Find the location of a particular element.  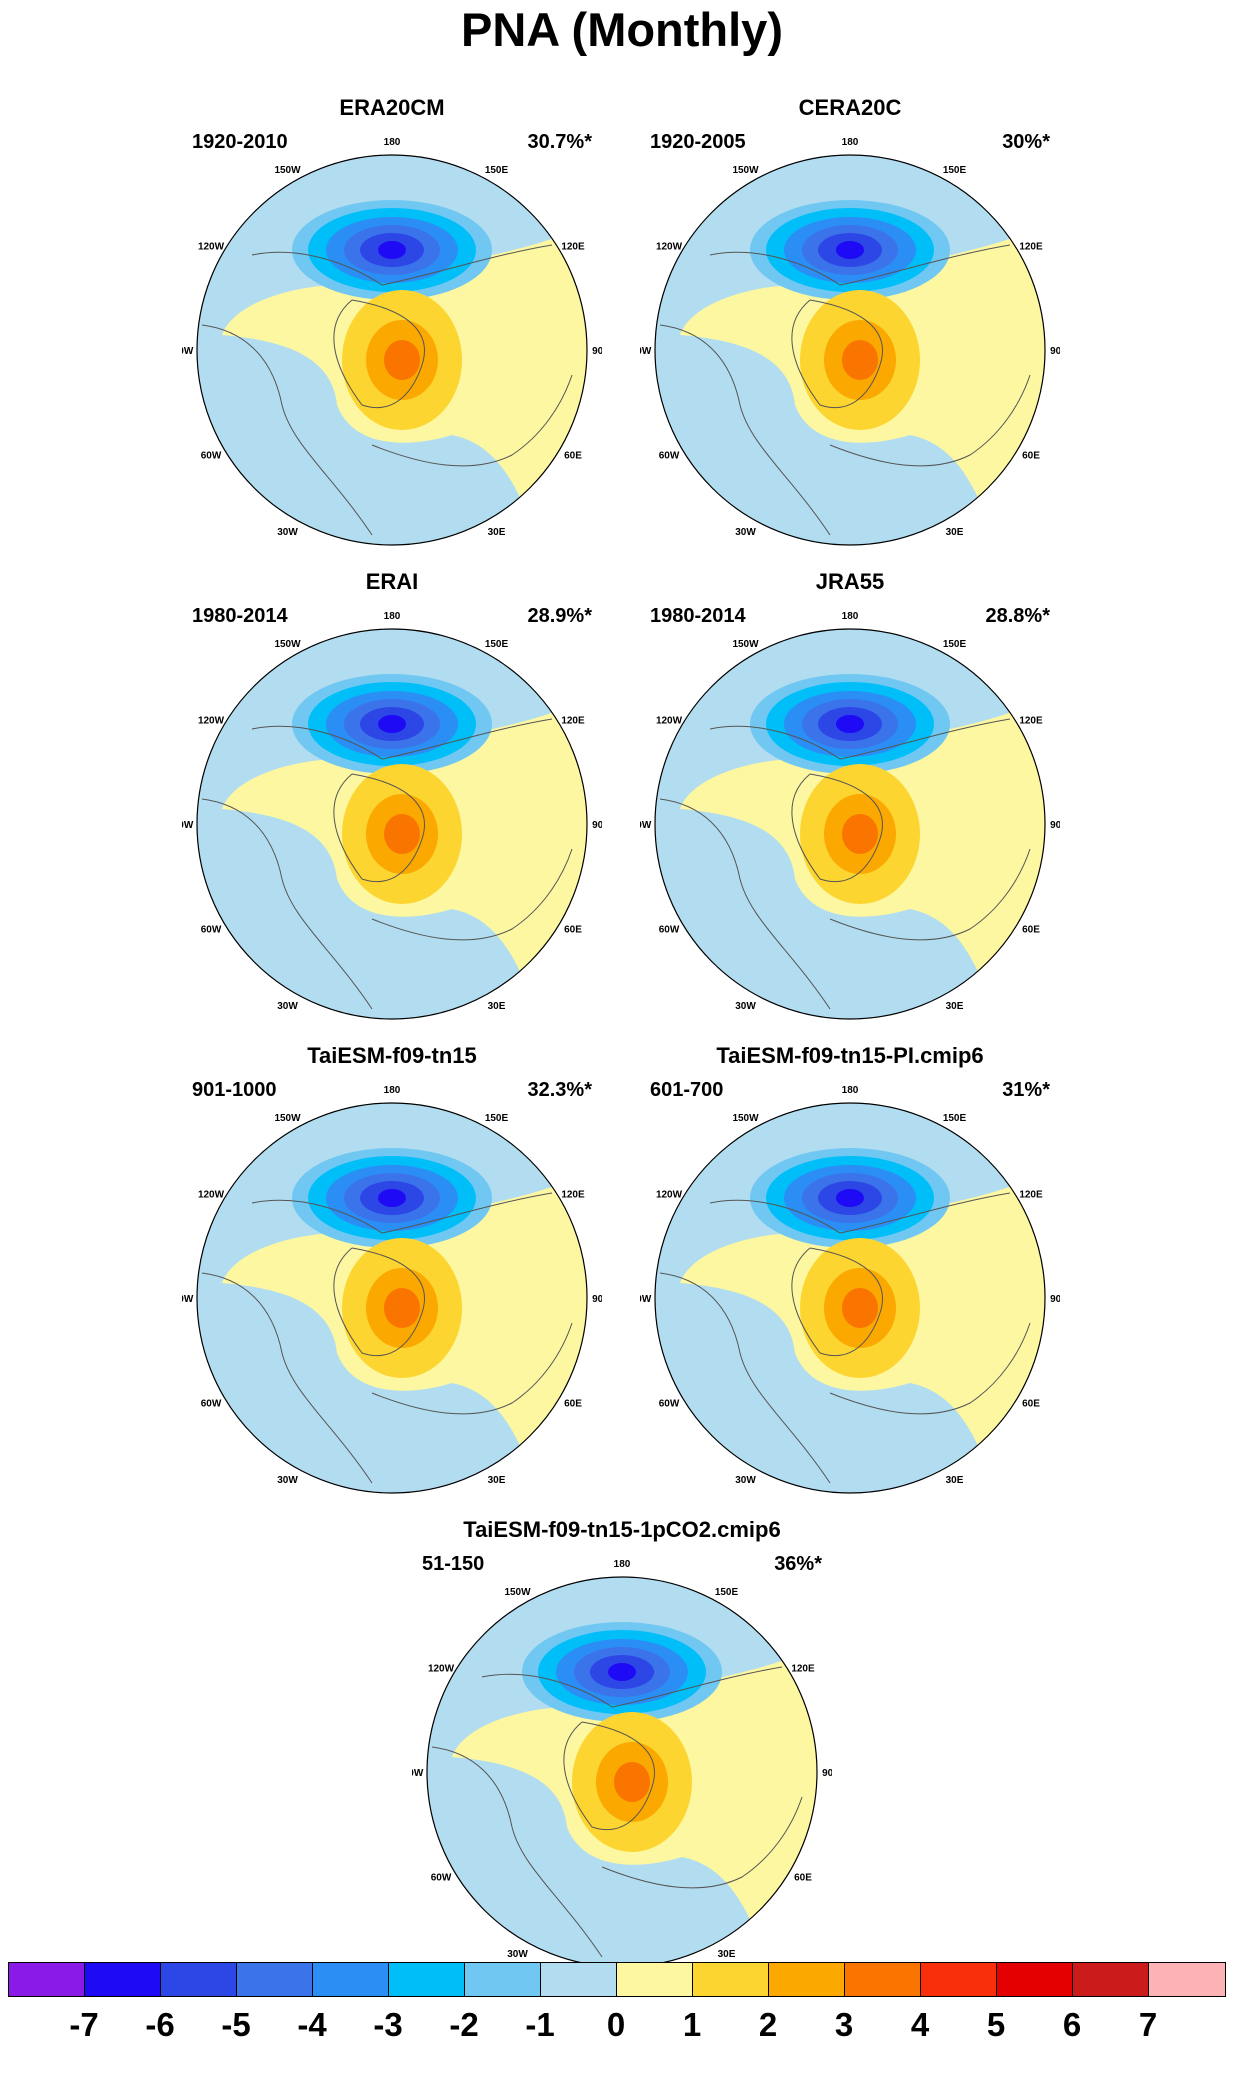

page-title: PNA (Monthly) is located at coordinates (622, 29).